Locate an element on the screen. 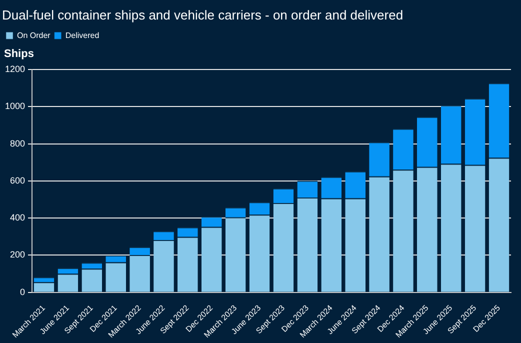 The image size is (521, 343). y-tick-label: 600 is located at coordinates (18, 180).